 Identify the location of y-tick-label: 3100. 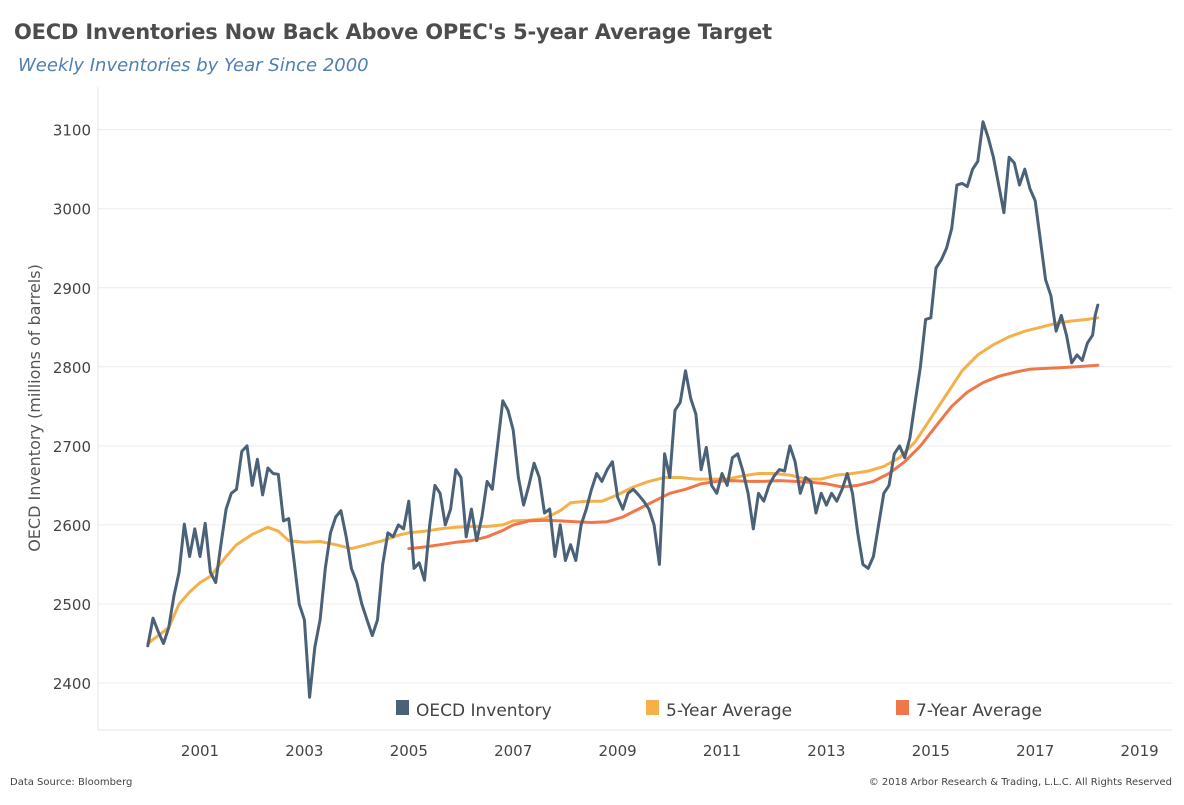
(72, 131).